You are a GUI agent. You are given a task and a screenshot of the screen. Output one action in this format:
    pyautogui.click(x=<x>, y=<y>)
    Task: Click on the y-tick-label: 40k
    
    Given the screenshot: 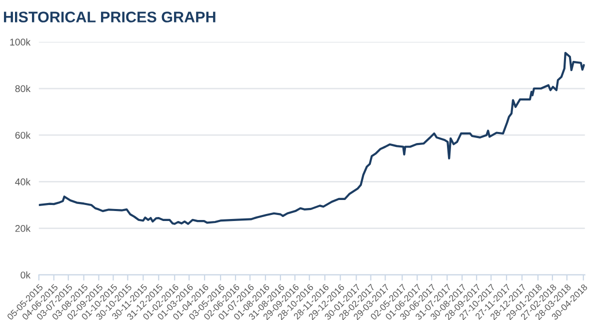 What is the action you would take?
    pyautogui.click(x=23, y=182)
    